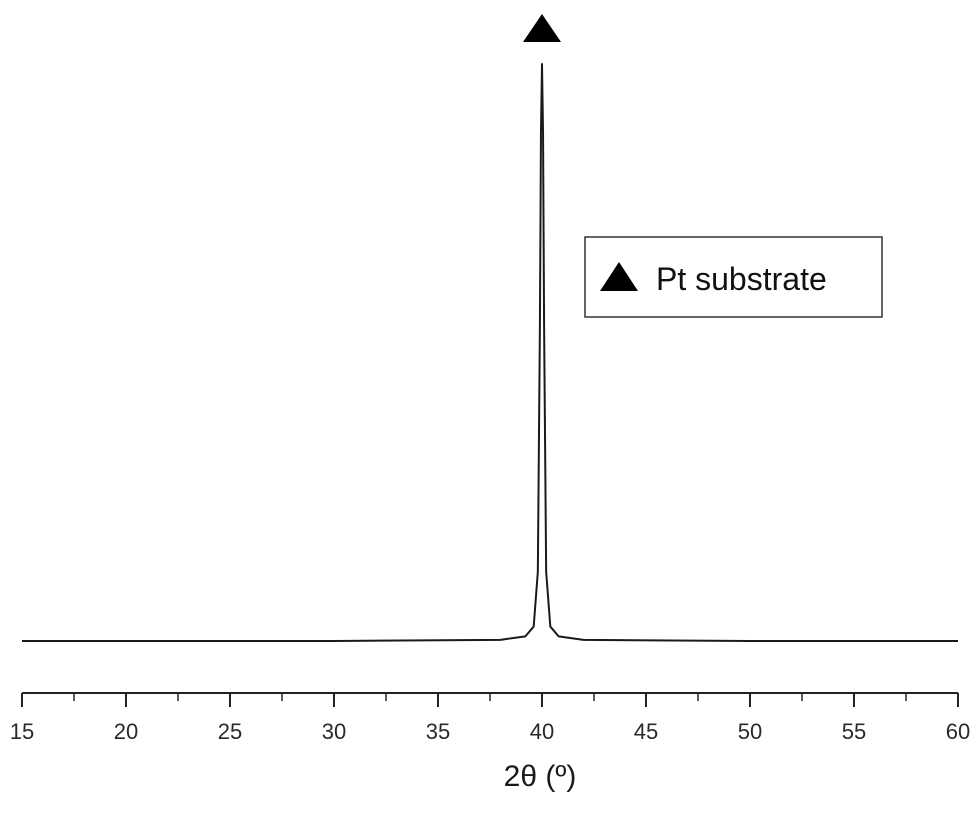 The image size is (980, 823). Describe the element at coordinates (958, 731) in the screenshot. I see `x-tick-label: 60` at that location.